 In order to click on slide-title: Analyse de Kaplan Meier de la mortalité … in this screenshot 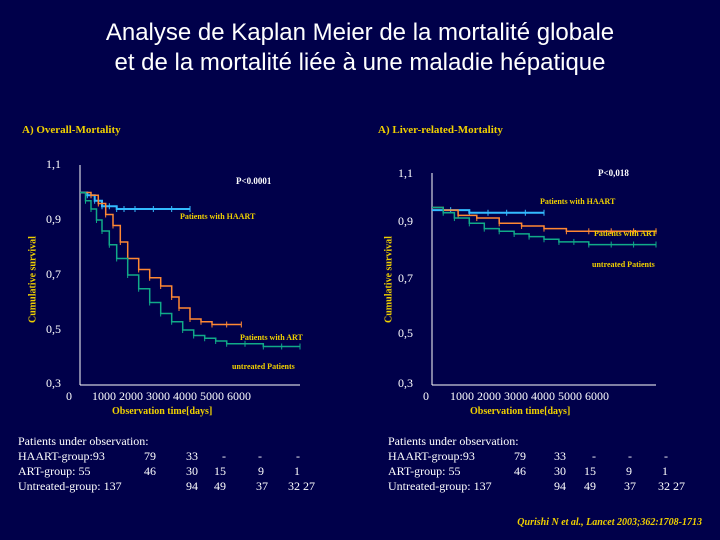, I will do `click(360, 48)`.